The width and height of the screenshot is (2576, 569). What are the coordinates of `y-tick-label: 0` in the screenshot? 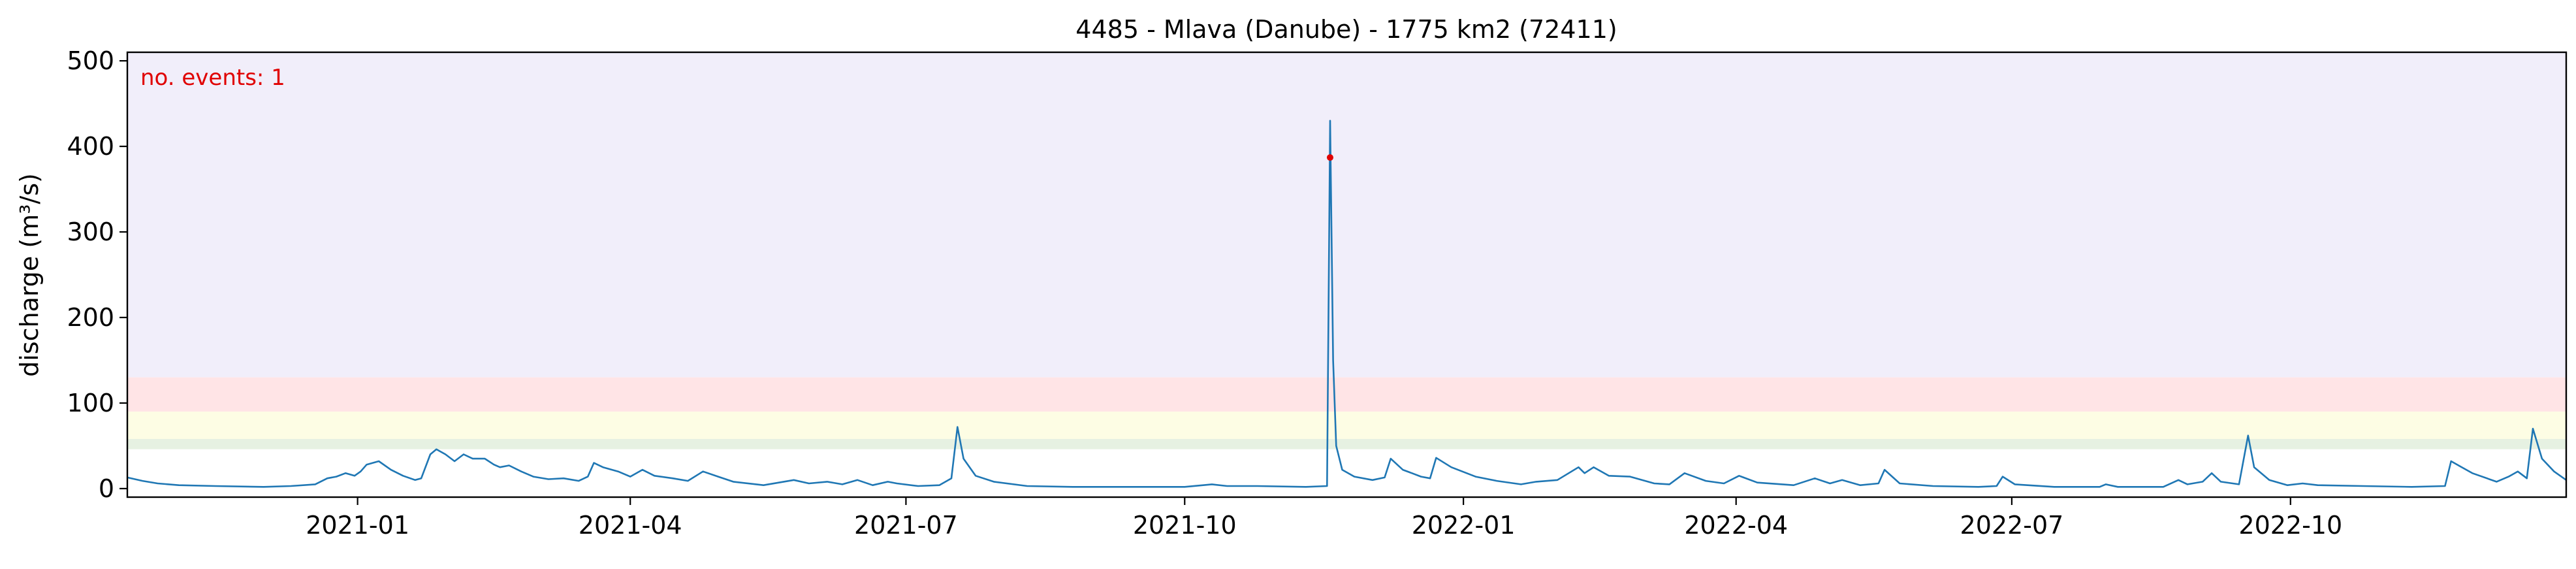 It's located at (107, 488).